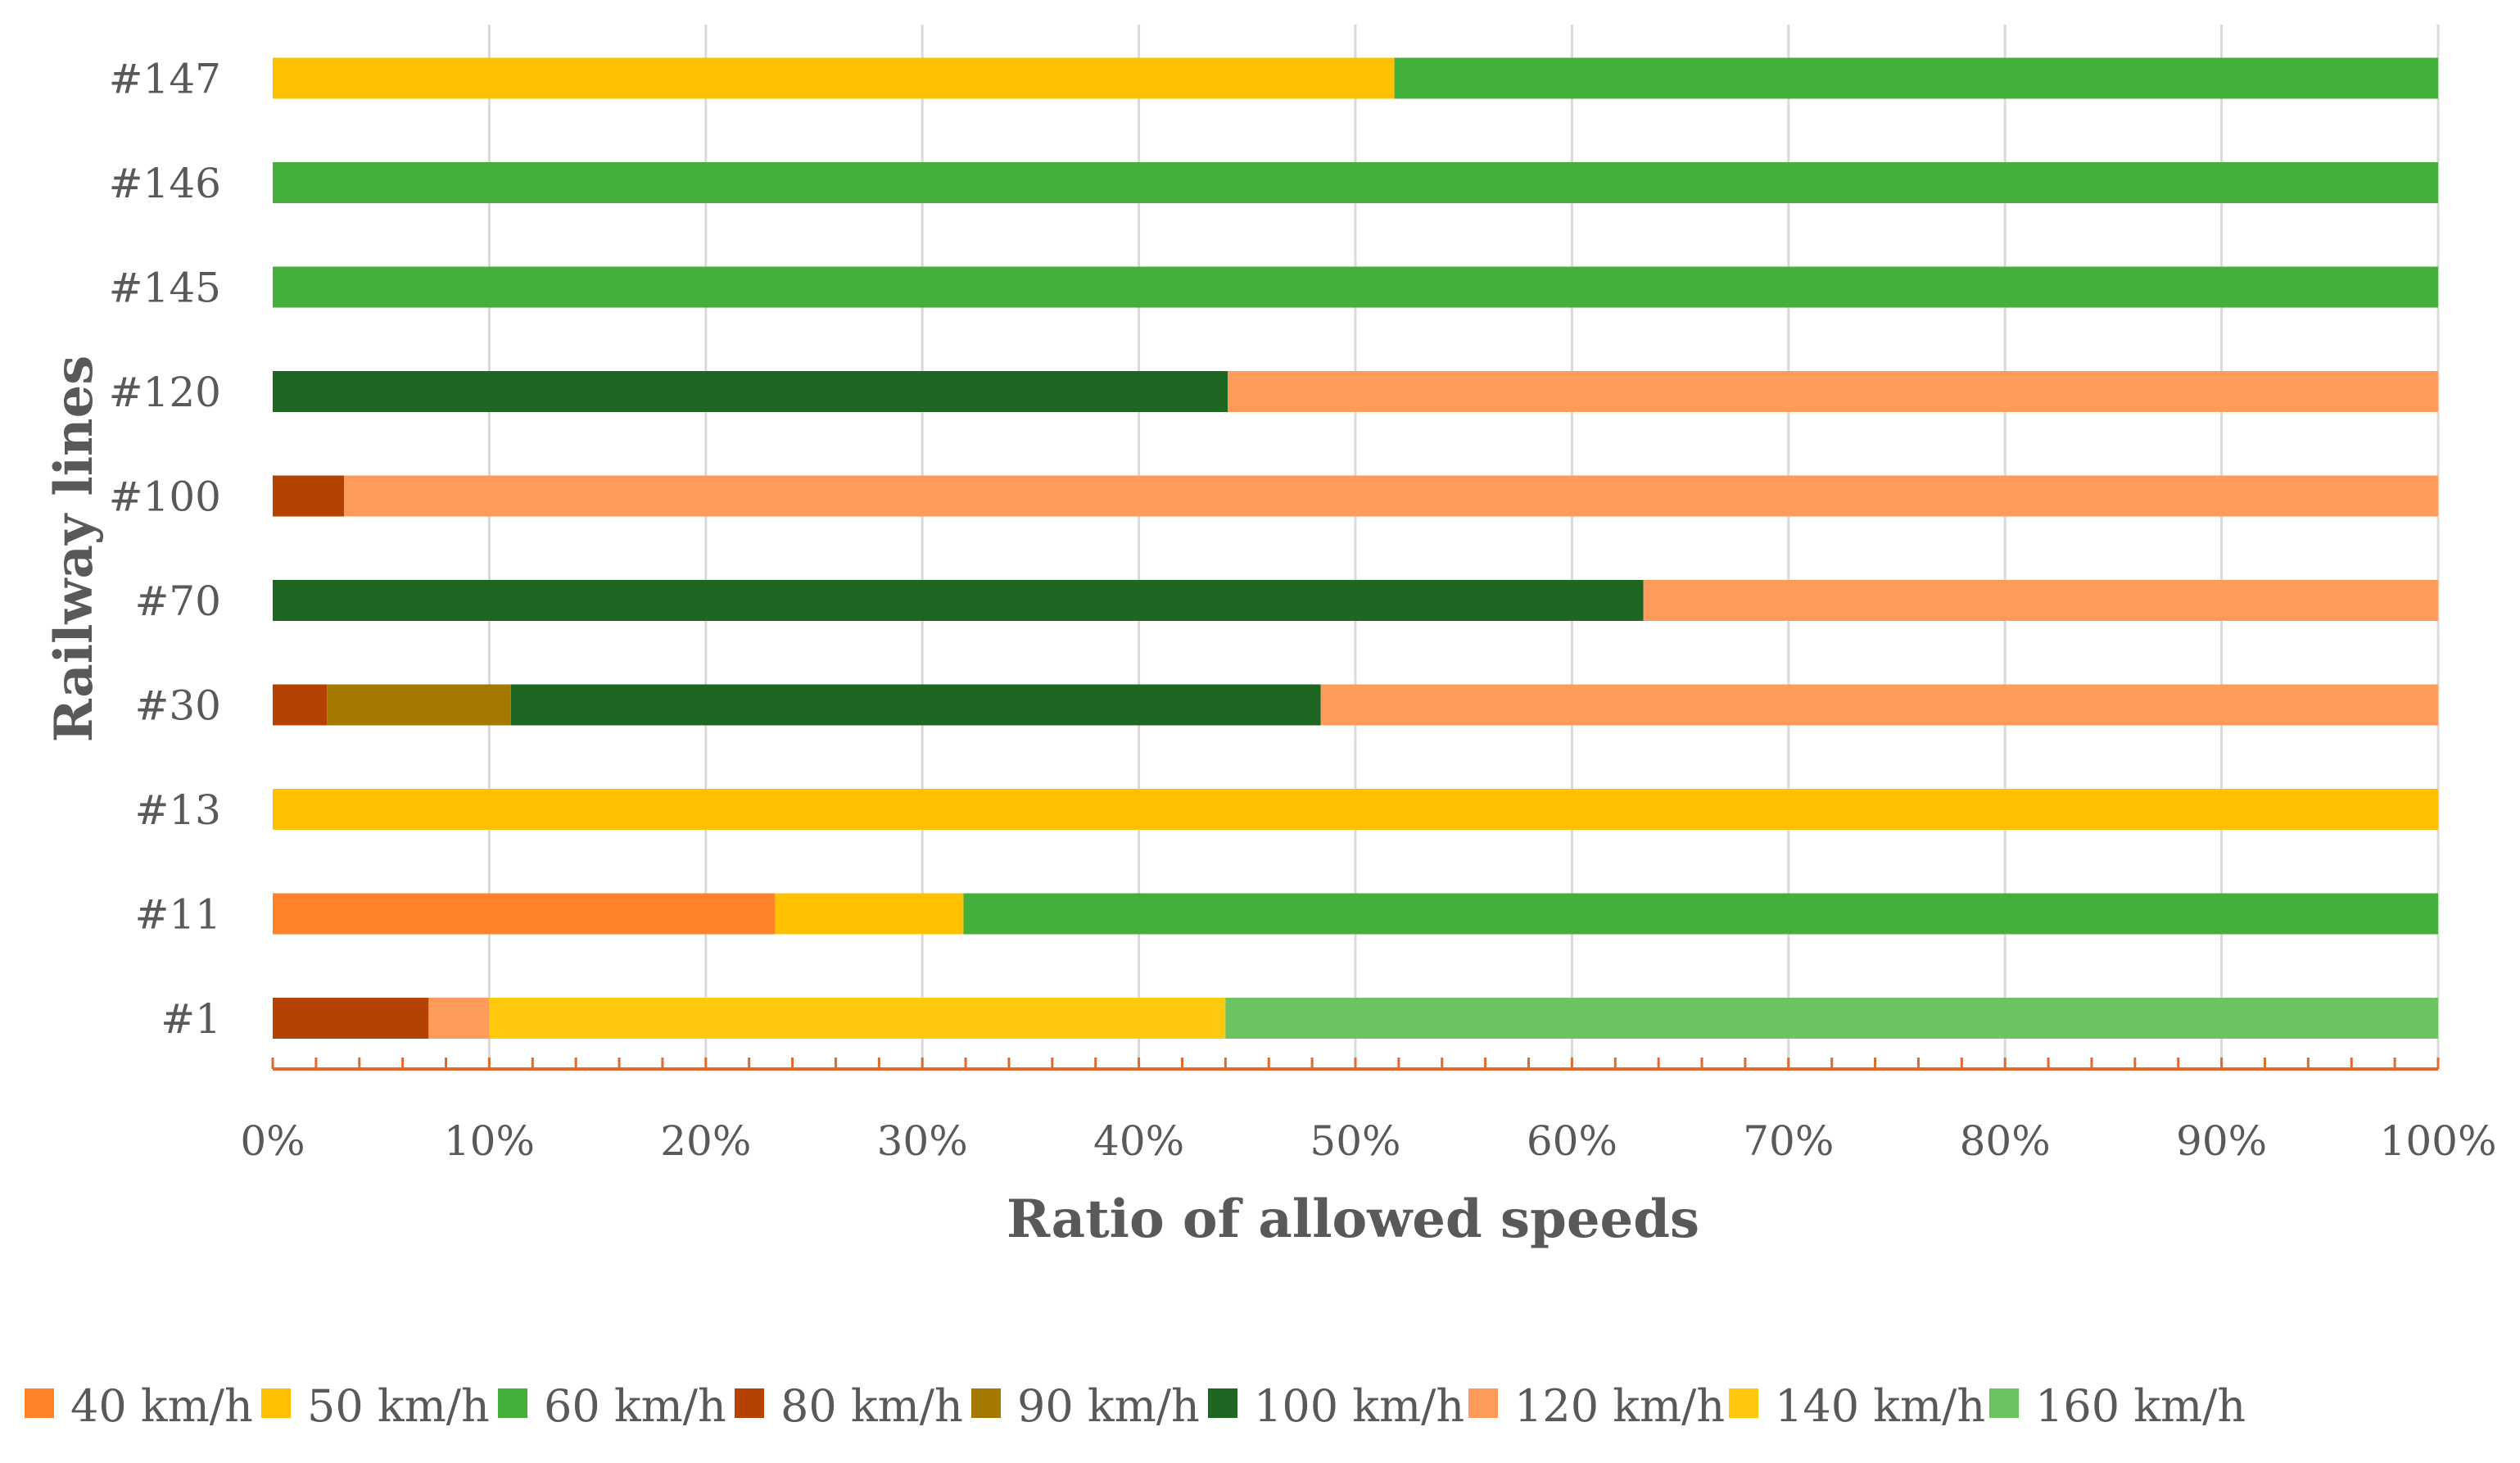 Image resolution: width=2520 pixels, height=1463 pixels. Describe the element at coordinates (177, 810) in the screenshot. I see `y-category-label: #13` at that location.